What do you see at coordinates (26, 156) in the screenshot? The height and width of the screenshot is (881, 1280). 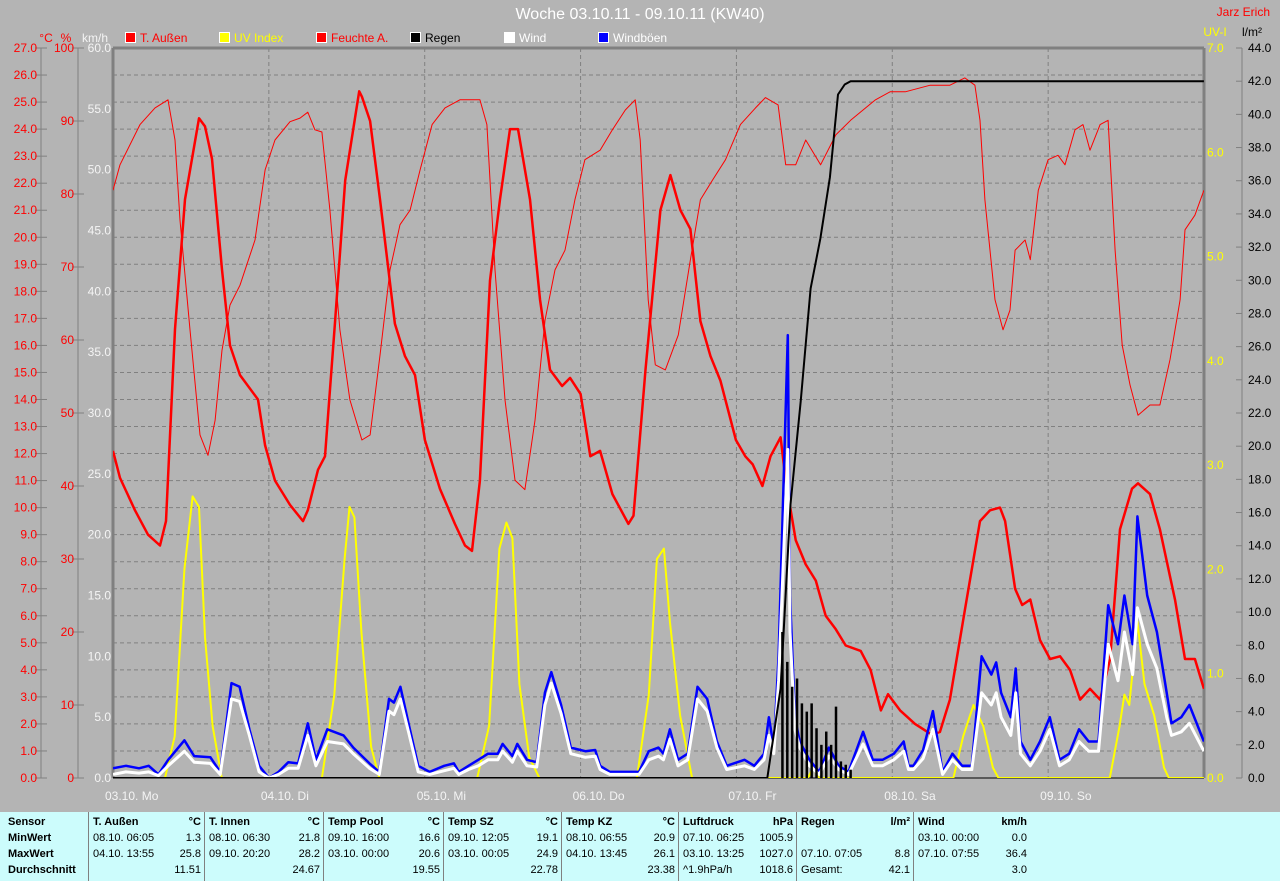 I see `temp-tick-label: 23.0` at bounding box center [26, 156].